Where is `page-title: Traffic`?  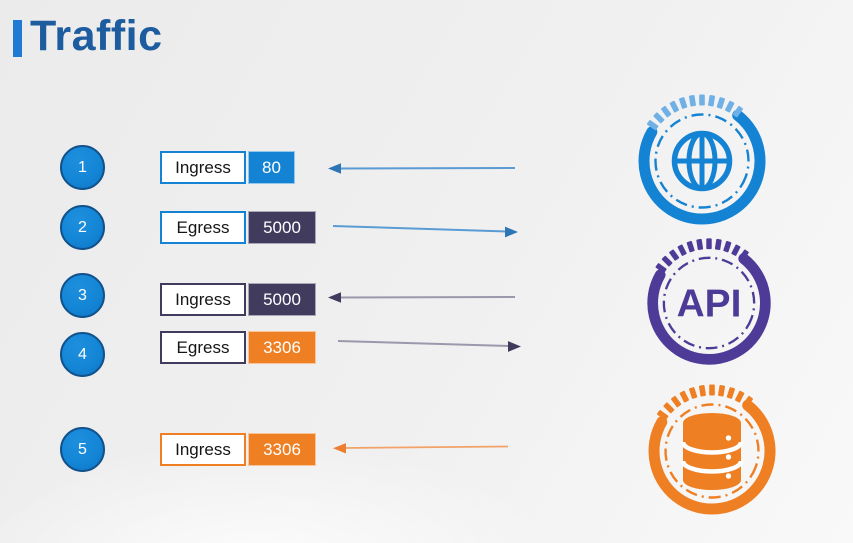
page-title: Traffic is located at coordinates (96, 36).